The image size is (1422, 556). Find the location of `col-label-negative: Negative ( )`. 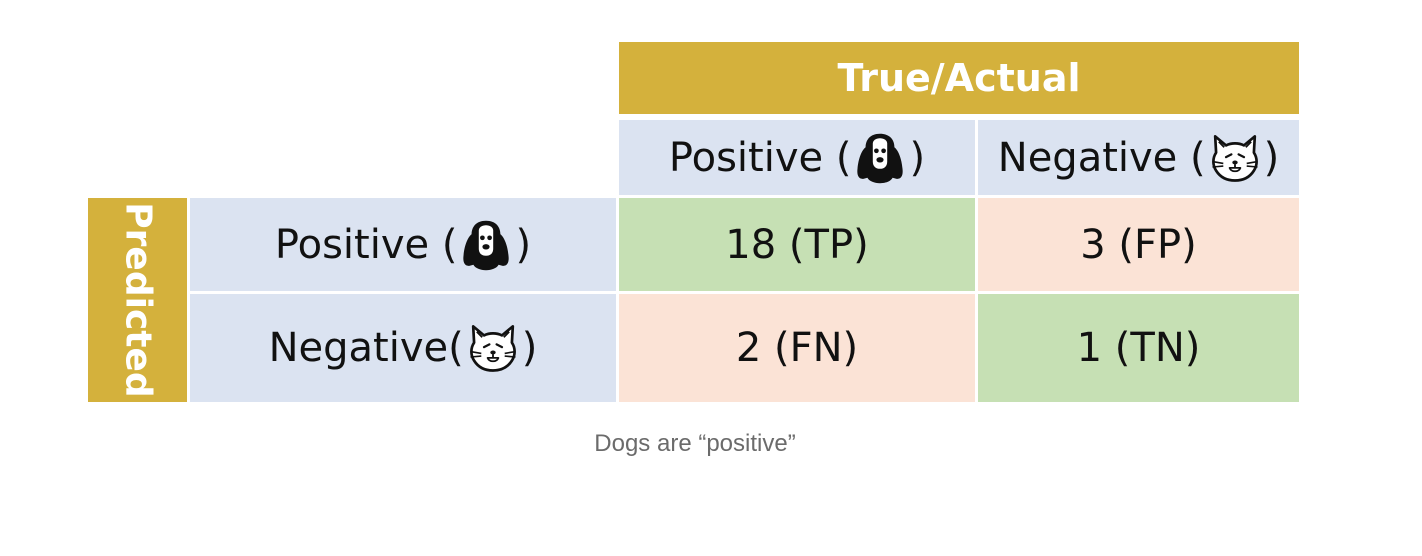

col-label-negative: Negative ( ) is located at coordinates (1138, 157).